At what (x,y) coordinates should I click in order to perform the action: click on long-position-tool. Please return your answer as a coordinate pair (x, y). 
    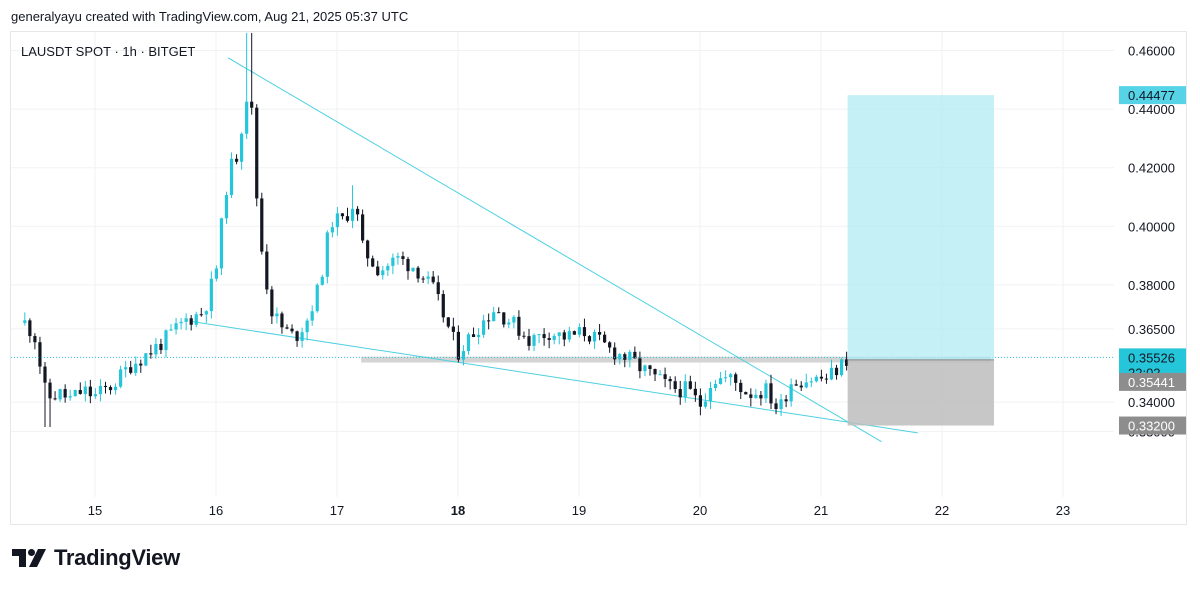
    Looking at the image, I should click on (921, 260).